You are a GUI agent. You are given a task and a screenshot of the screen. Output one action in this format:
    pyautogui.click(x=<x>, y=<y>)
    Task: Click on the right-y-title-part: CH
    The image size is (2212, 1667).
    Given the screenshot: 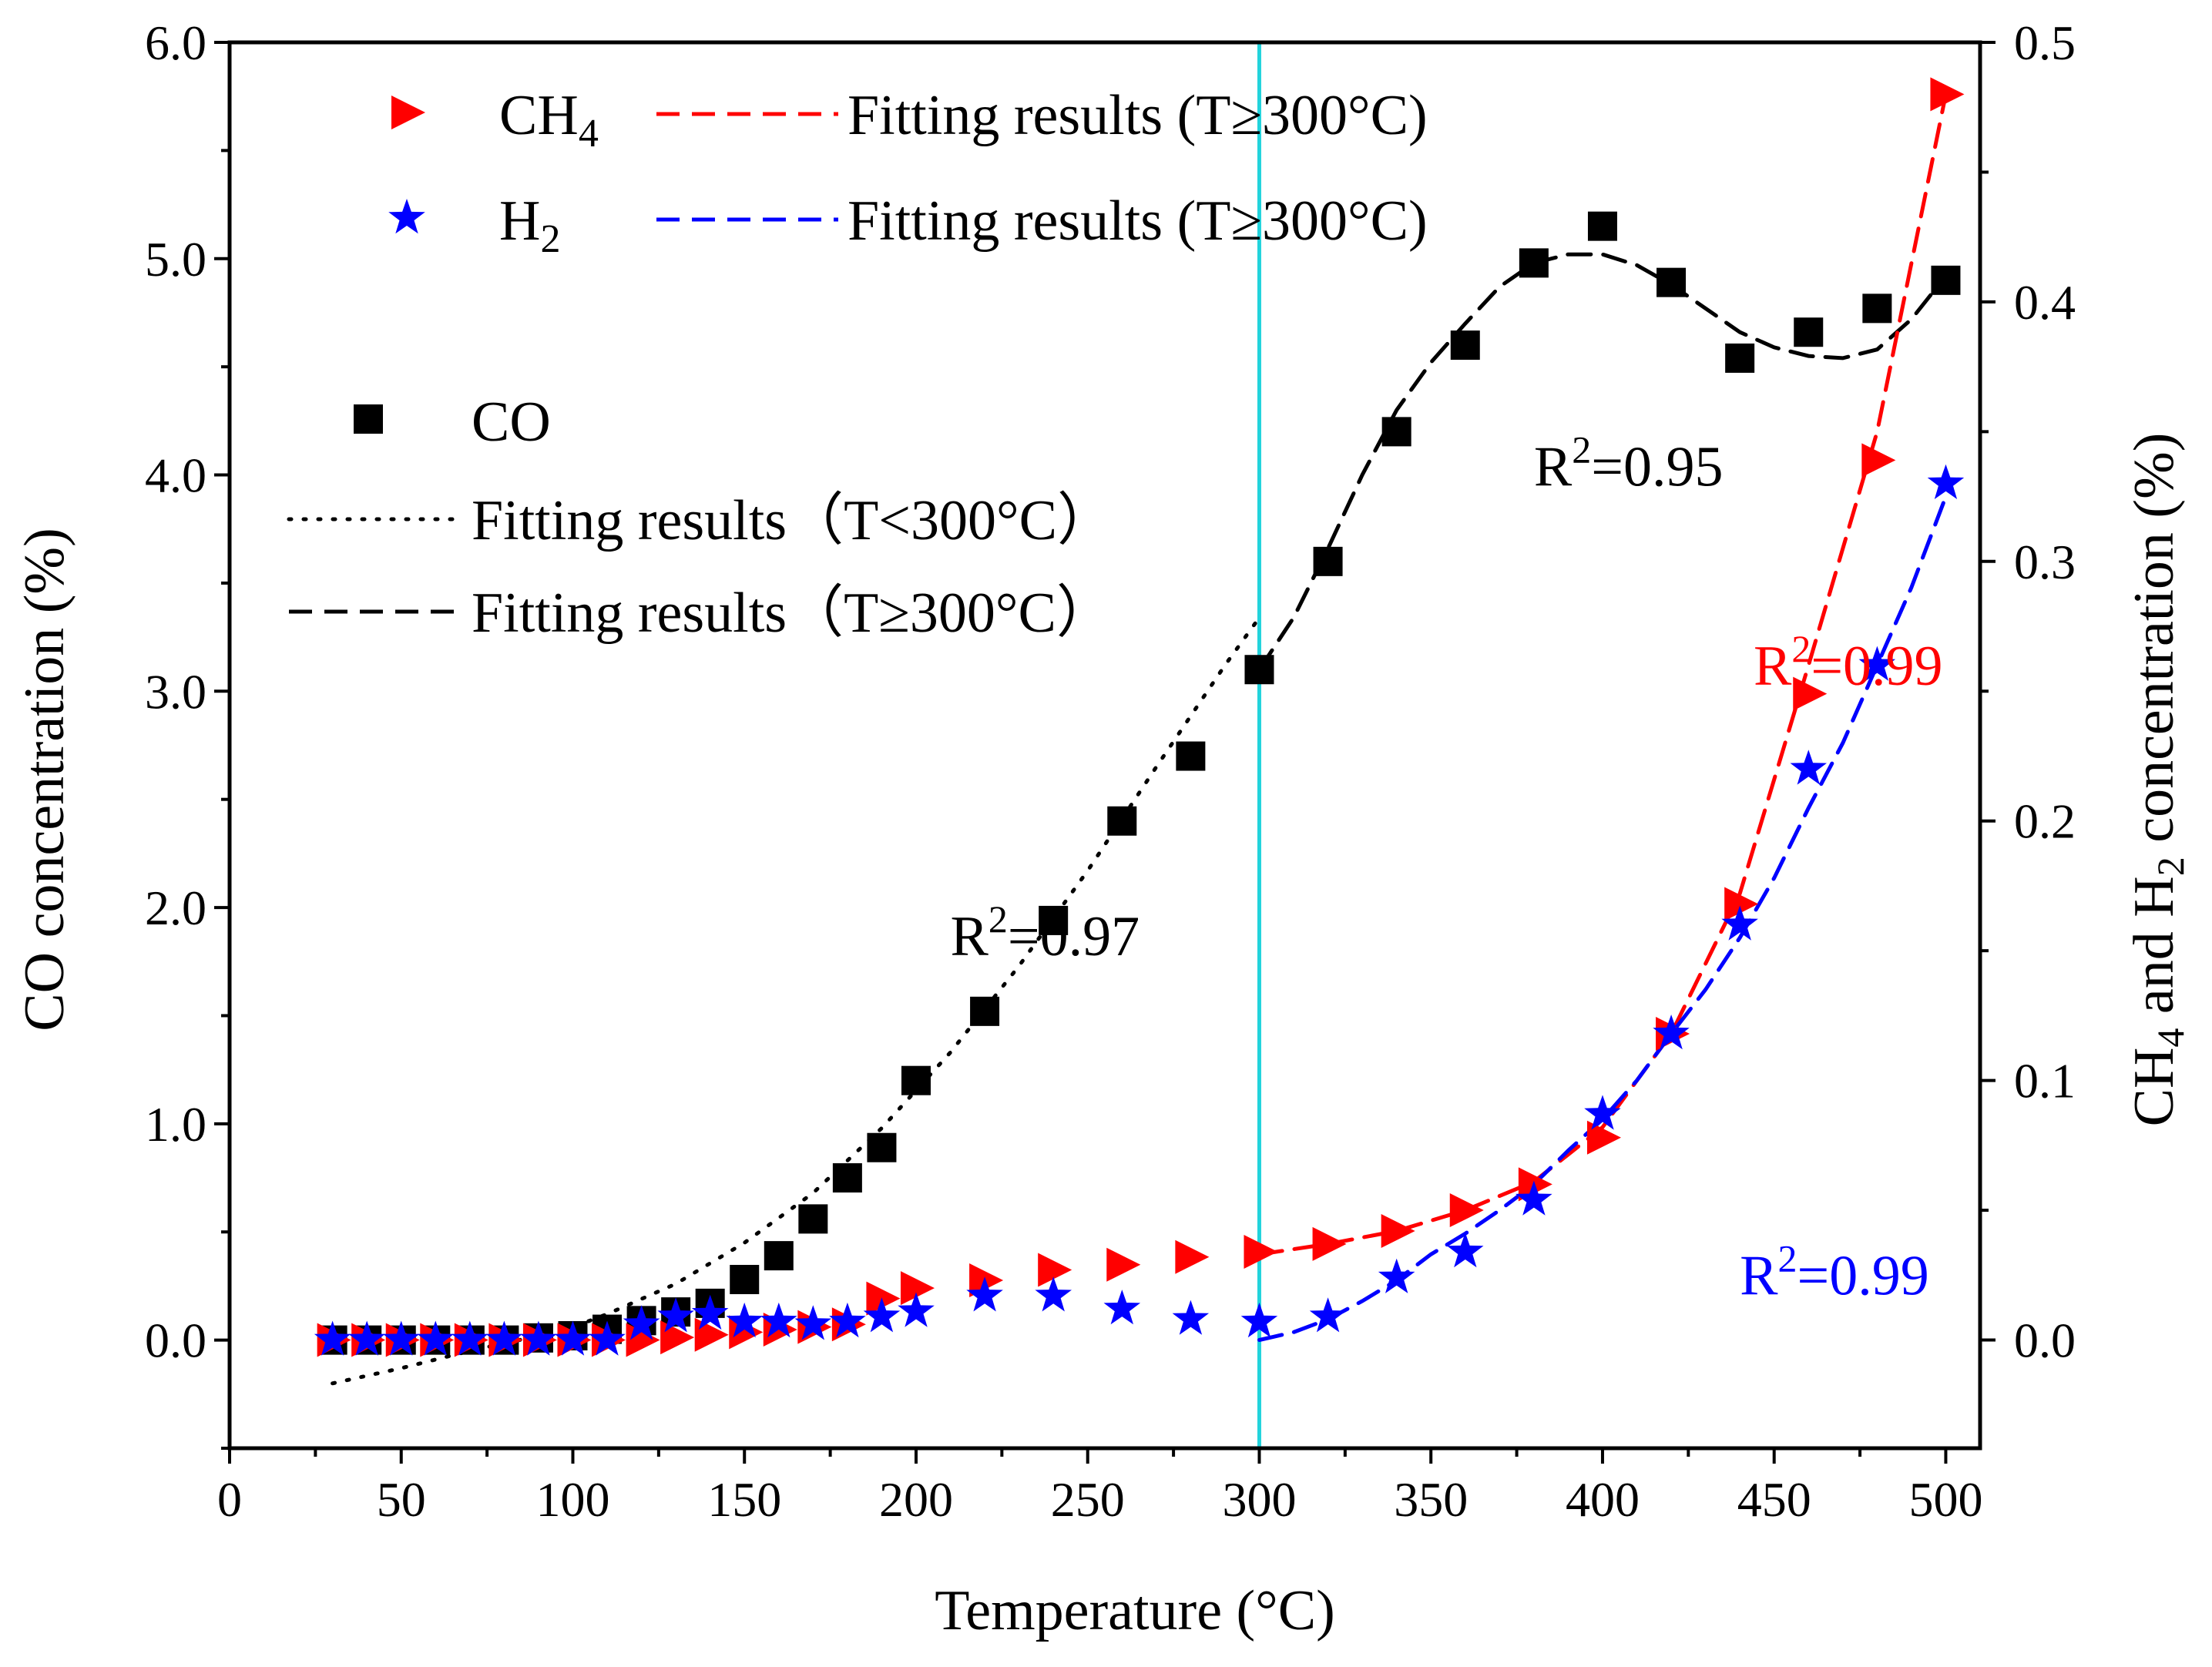 What is the action you would take?
    pyautogui.click(x=2154, y=1087)
    